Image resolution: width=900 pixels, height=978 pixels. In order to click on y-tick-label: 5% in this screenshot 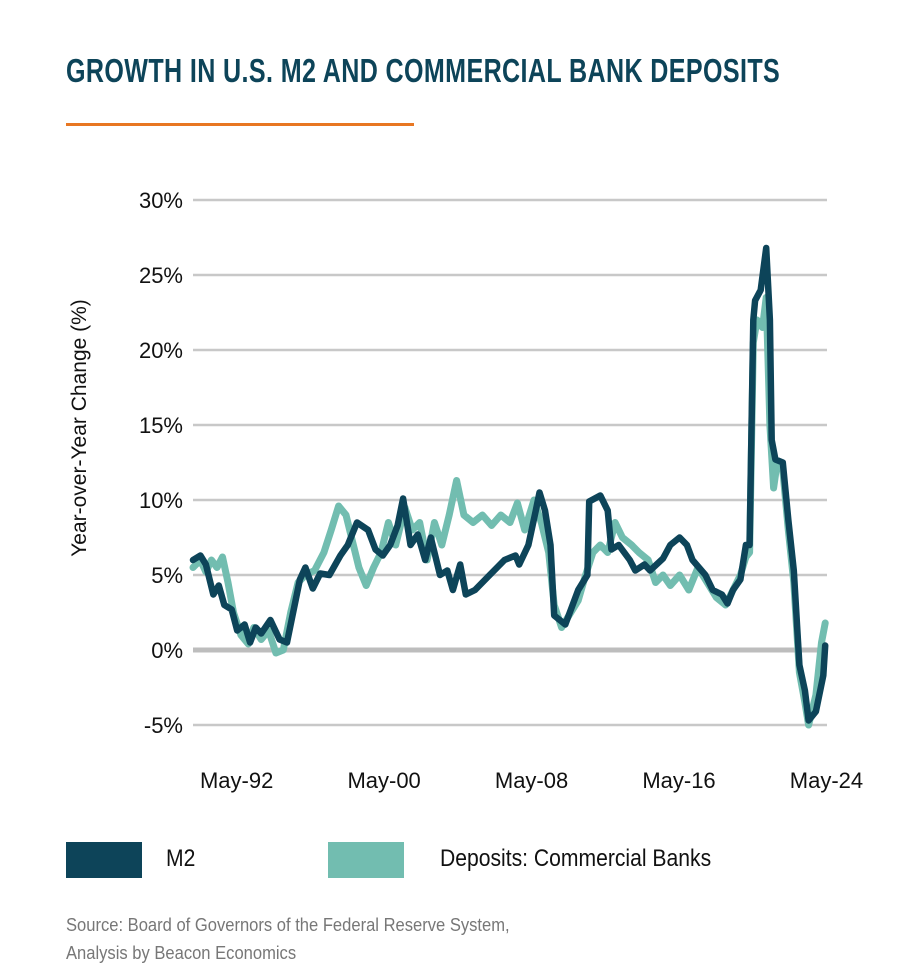, I will do `click(167, 575)`.